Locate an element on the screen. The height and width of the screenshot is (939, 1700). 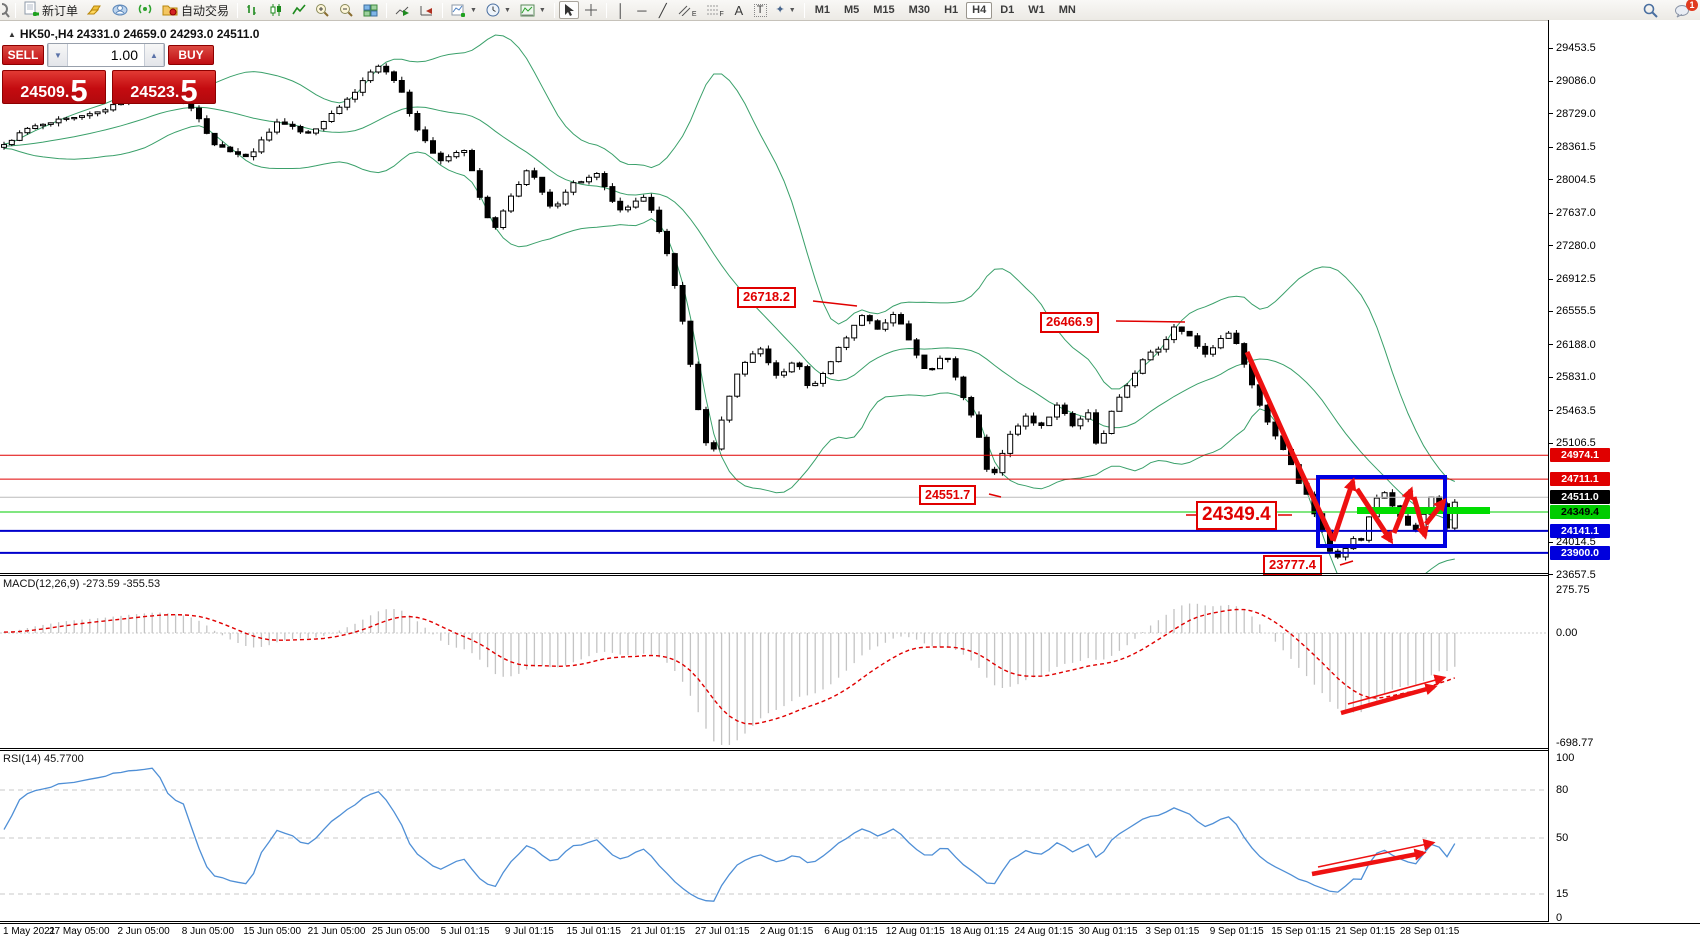
market-watch-button is located at coordinates (95, 10).